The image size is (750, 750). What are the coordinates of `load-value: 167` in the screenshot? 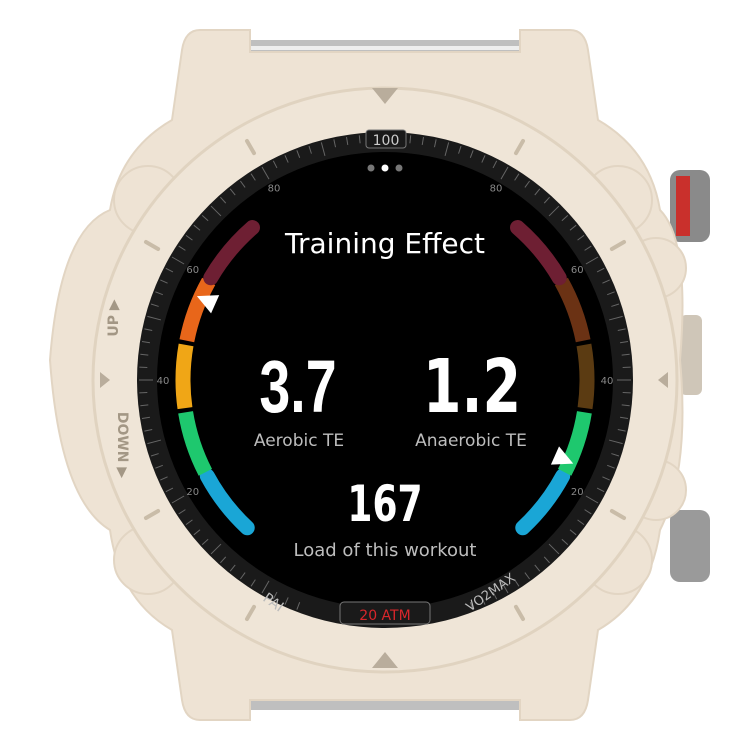 It's located at (384, 504).